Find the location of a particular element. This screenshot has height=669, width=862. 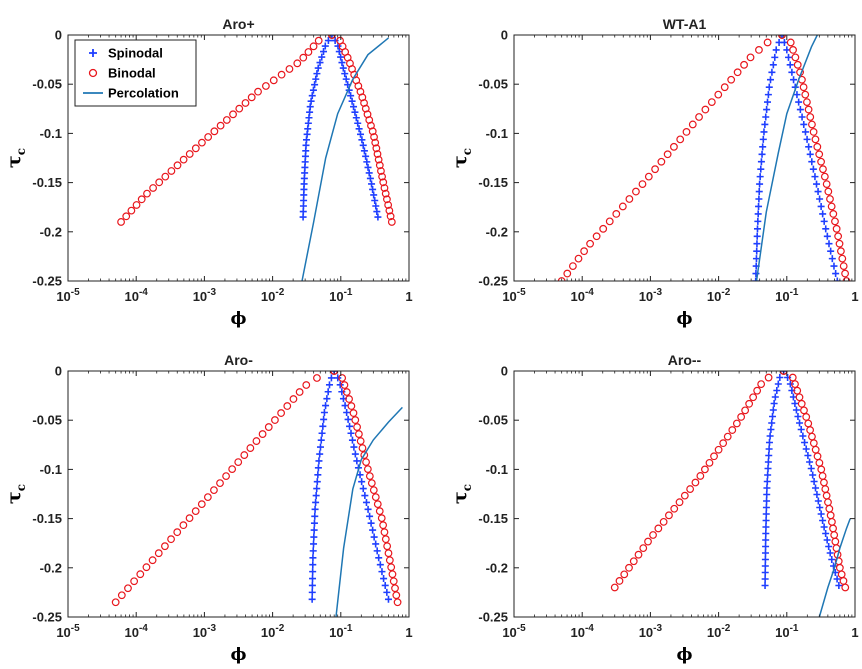

x-tick-base: 1 is located at coordinates (408, 296).